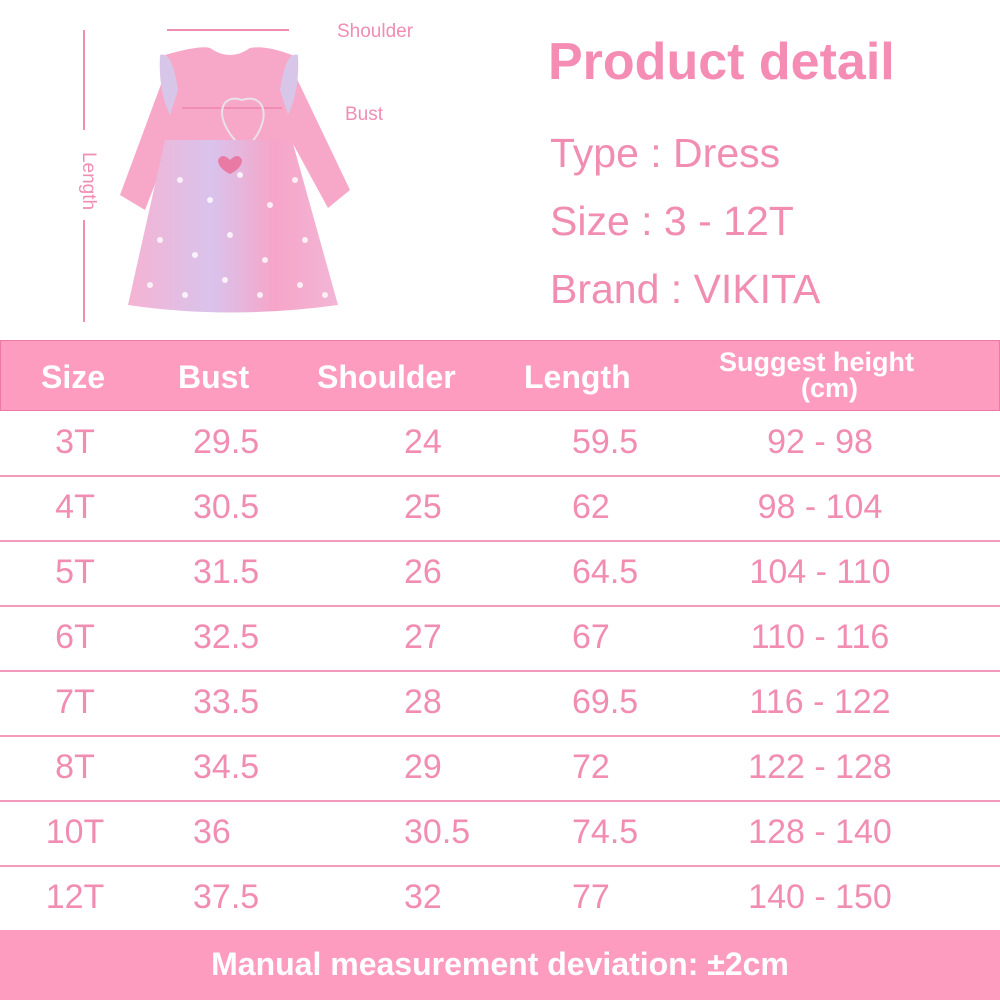  What do you see at coordinates (577, 377) in the screenshot?
I see `header-length: Length` at bounding box center [577, 377].